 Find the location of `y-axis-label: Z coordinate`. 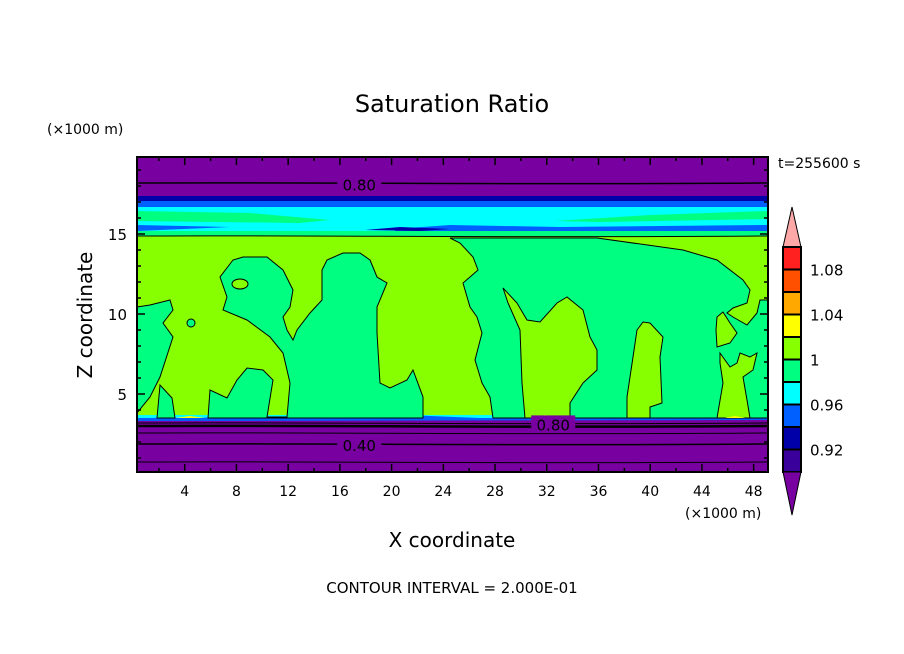

y-axis-label: Z coordinate is located at coordinates (85, 315).